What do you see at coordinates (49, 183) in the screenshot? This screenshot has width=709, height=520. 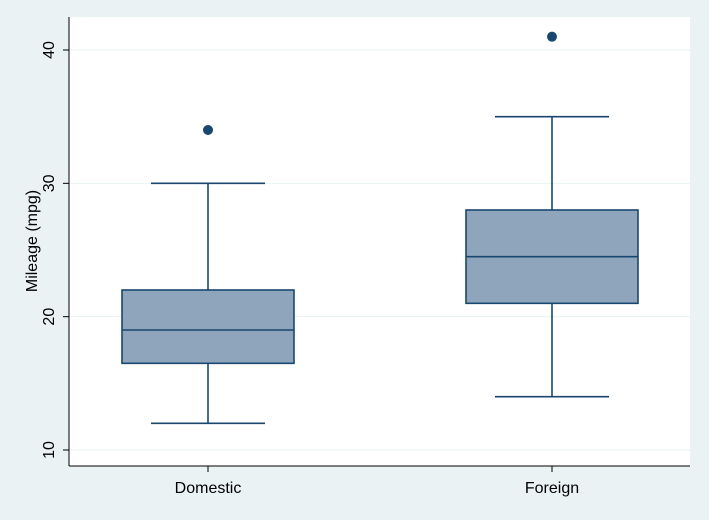 I see `y-tick-label-30: 30` at bounding box center [49, 183].